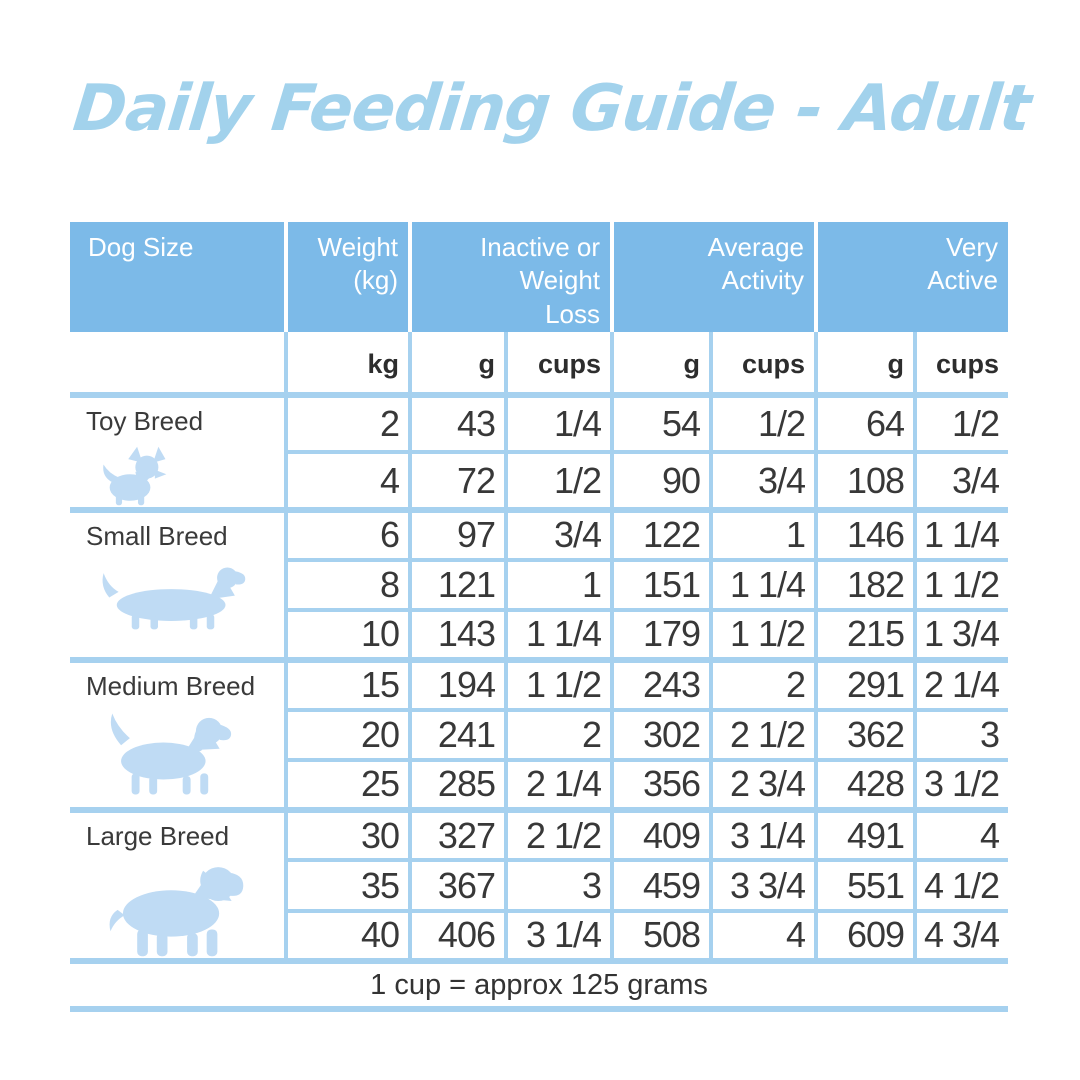  Describe the element at coordinates (961, 735) in the screenshot. I see `cell-active-cups: 3` at that location.